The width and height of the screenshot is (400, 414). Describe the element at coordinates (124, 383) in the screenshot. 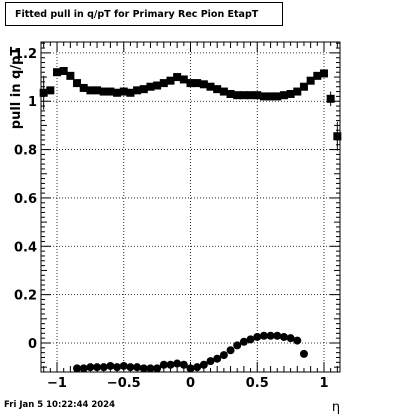

I see `x-tick-label: −0.5` at that location.